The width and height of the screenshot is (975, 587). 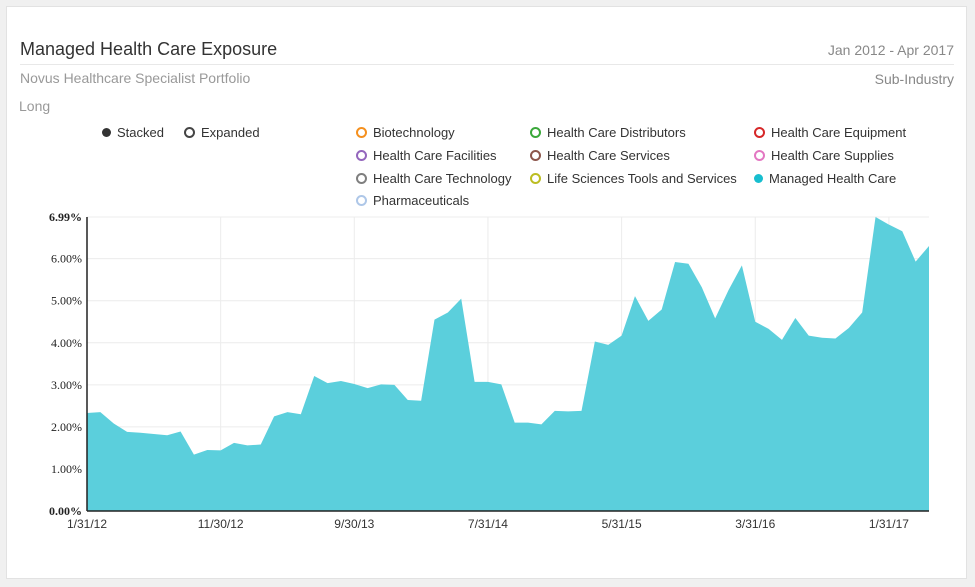 I want to click on legend-label: Health Care Equipment, so click(x=839, y=132).